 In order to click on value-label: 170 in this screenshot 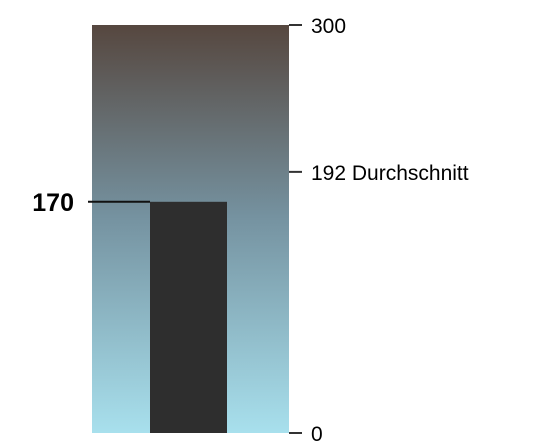, I will do `click(53, 203)`.